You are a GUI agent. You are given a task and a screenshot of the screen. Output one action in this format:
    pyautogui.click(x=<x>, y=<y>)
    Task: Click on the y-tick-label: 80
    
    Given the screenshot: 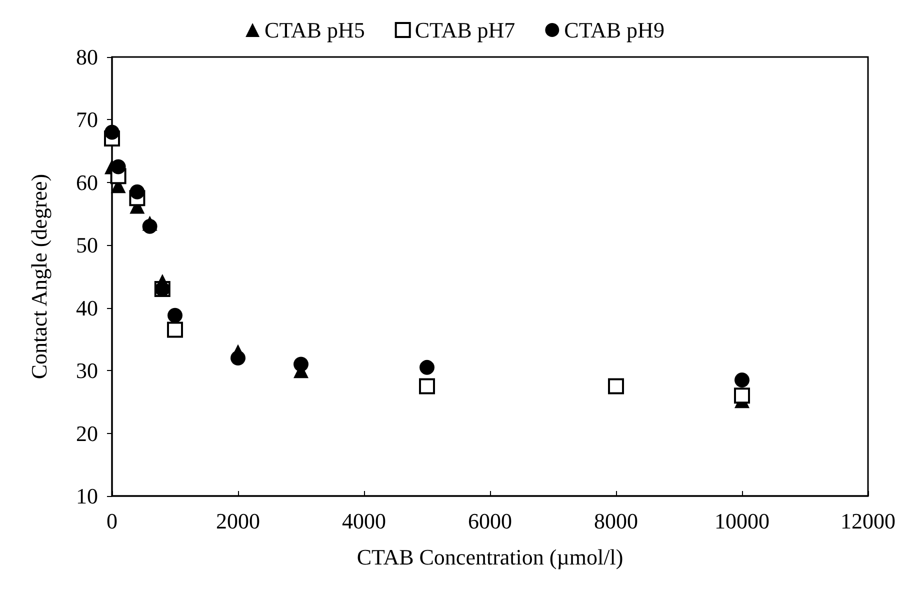 What is the action you would take?
    pyautogui.click(x=87, y=57)
    